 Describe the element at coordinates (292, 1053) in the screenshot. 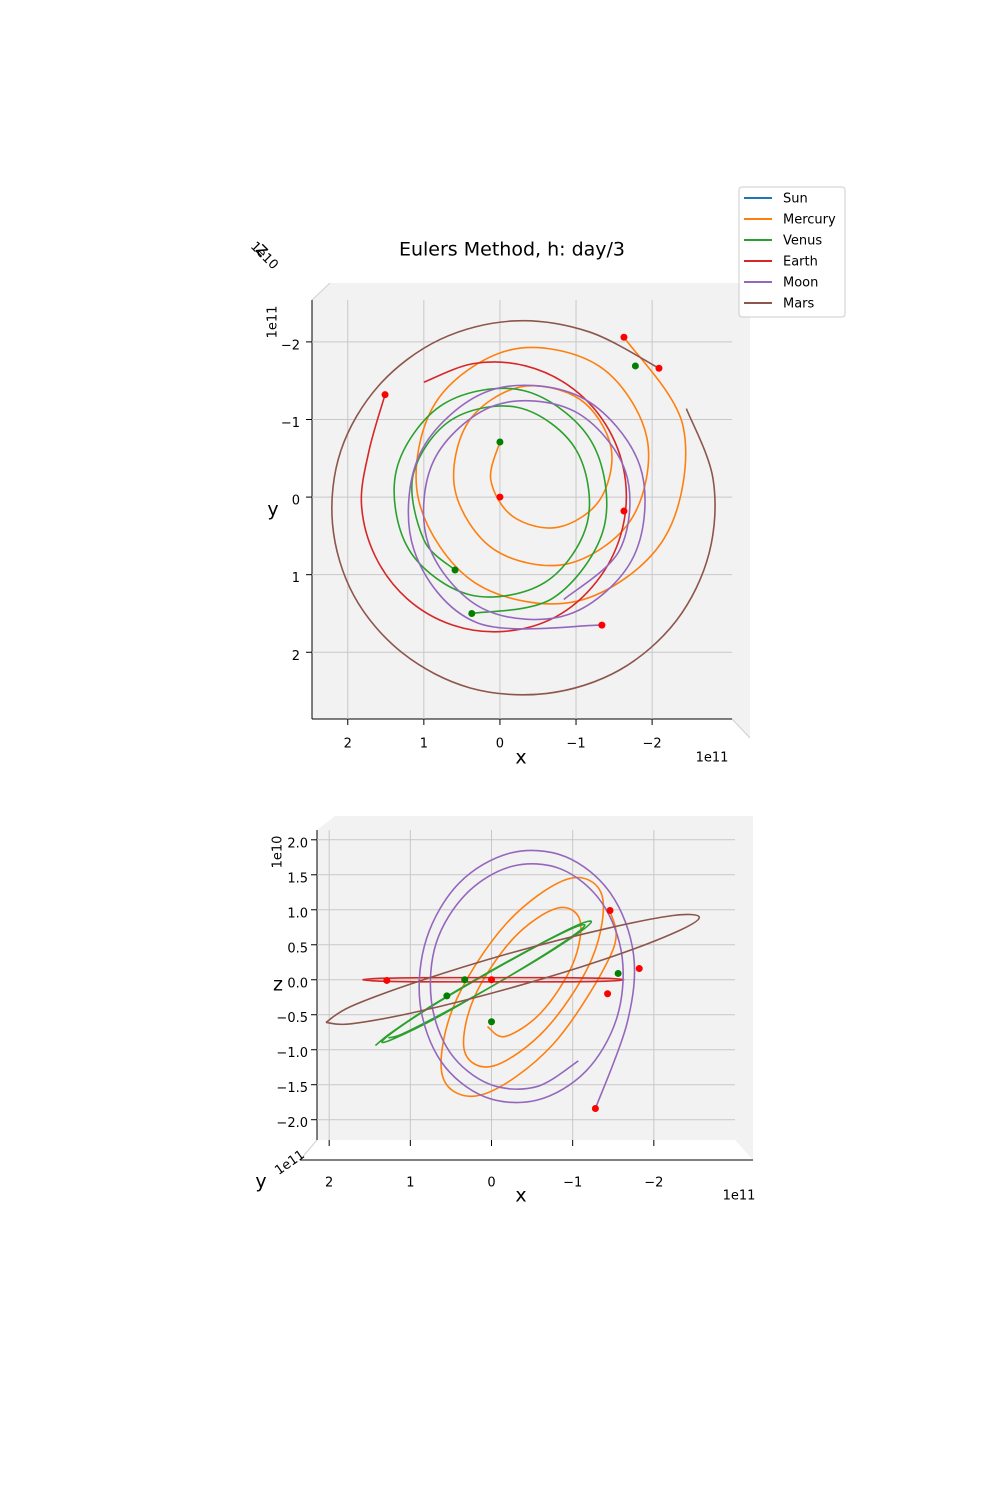

I see `y-tick-label: −1.0` at that location.